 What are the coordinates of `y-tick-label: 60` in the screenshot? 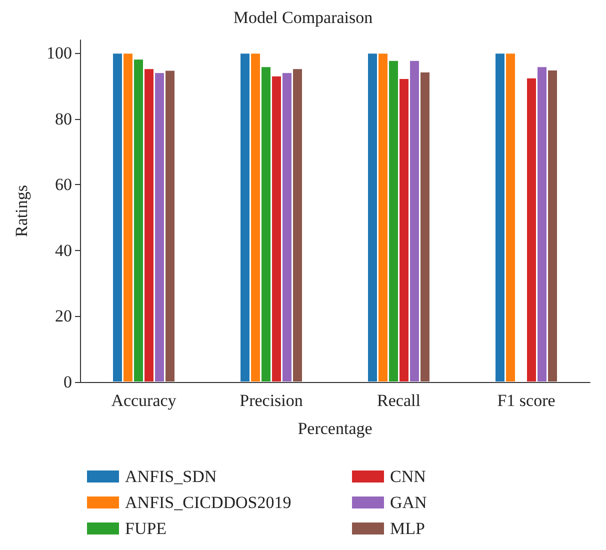 It's located at (63, 184).